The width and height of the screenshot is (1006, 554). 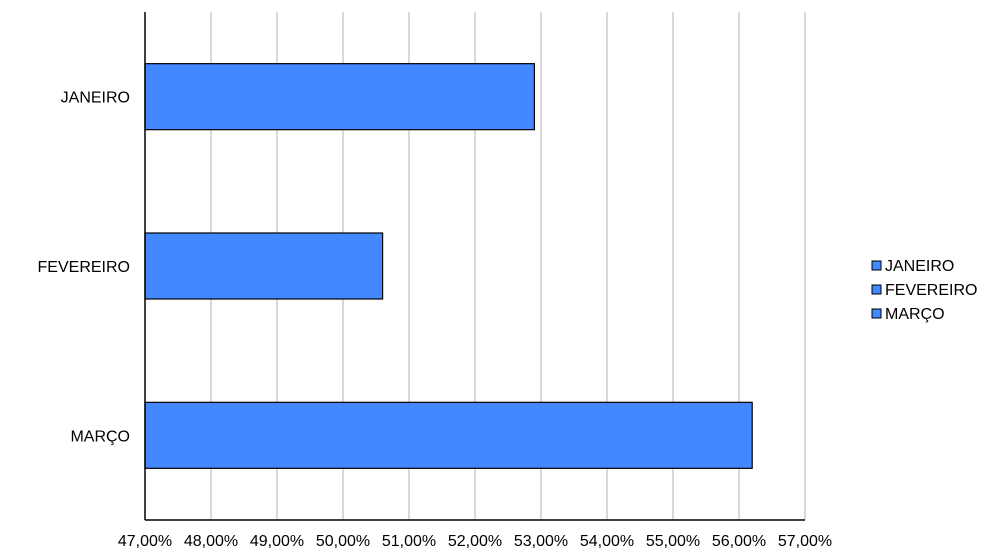 I want to click on category-label: FEVEREIRO, so click(x=84, y=267).